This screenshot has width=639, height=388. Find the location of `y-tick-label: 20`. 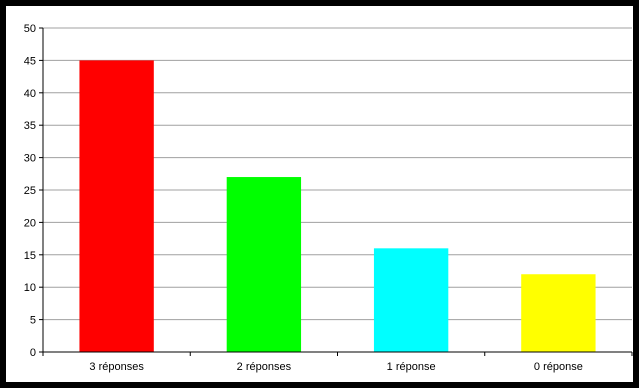

y-tick-label: 20 is located at coordinates (30, 223).